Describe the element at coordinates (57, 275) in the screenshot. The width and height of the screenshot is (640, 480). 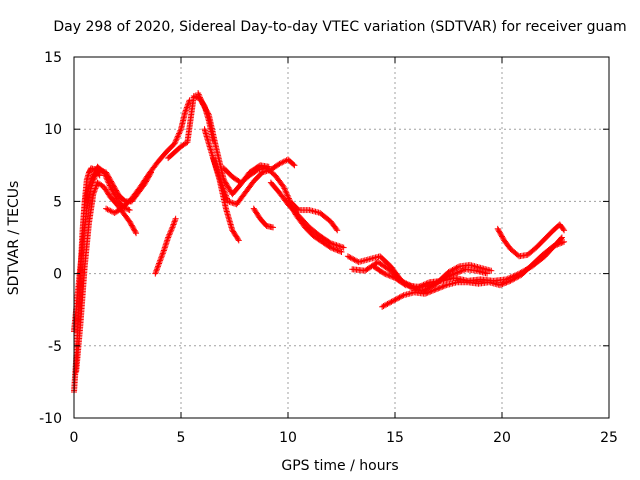
I see `y-tick-label: 0` at that location.